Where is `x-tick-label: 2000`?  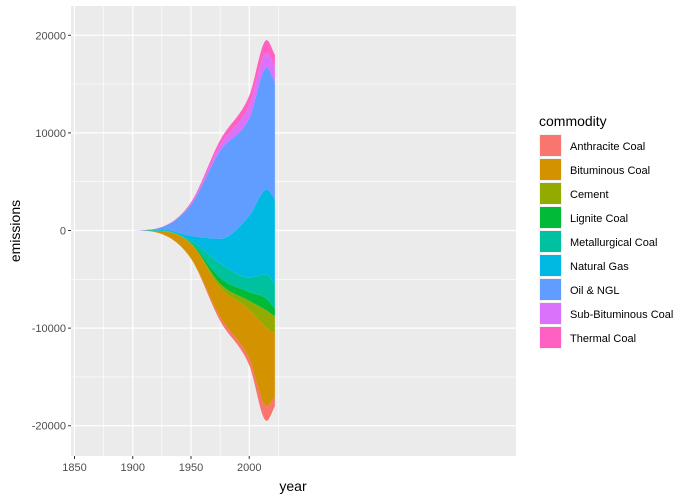
x-tick-label: 2000 is located at coordinates (249, 468).